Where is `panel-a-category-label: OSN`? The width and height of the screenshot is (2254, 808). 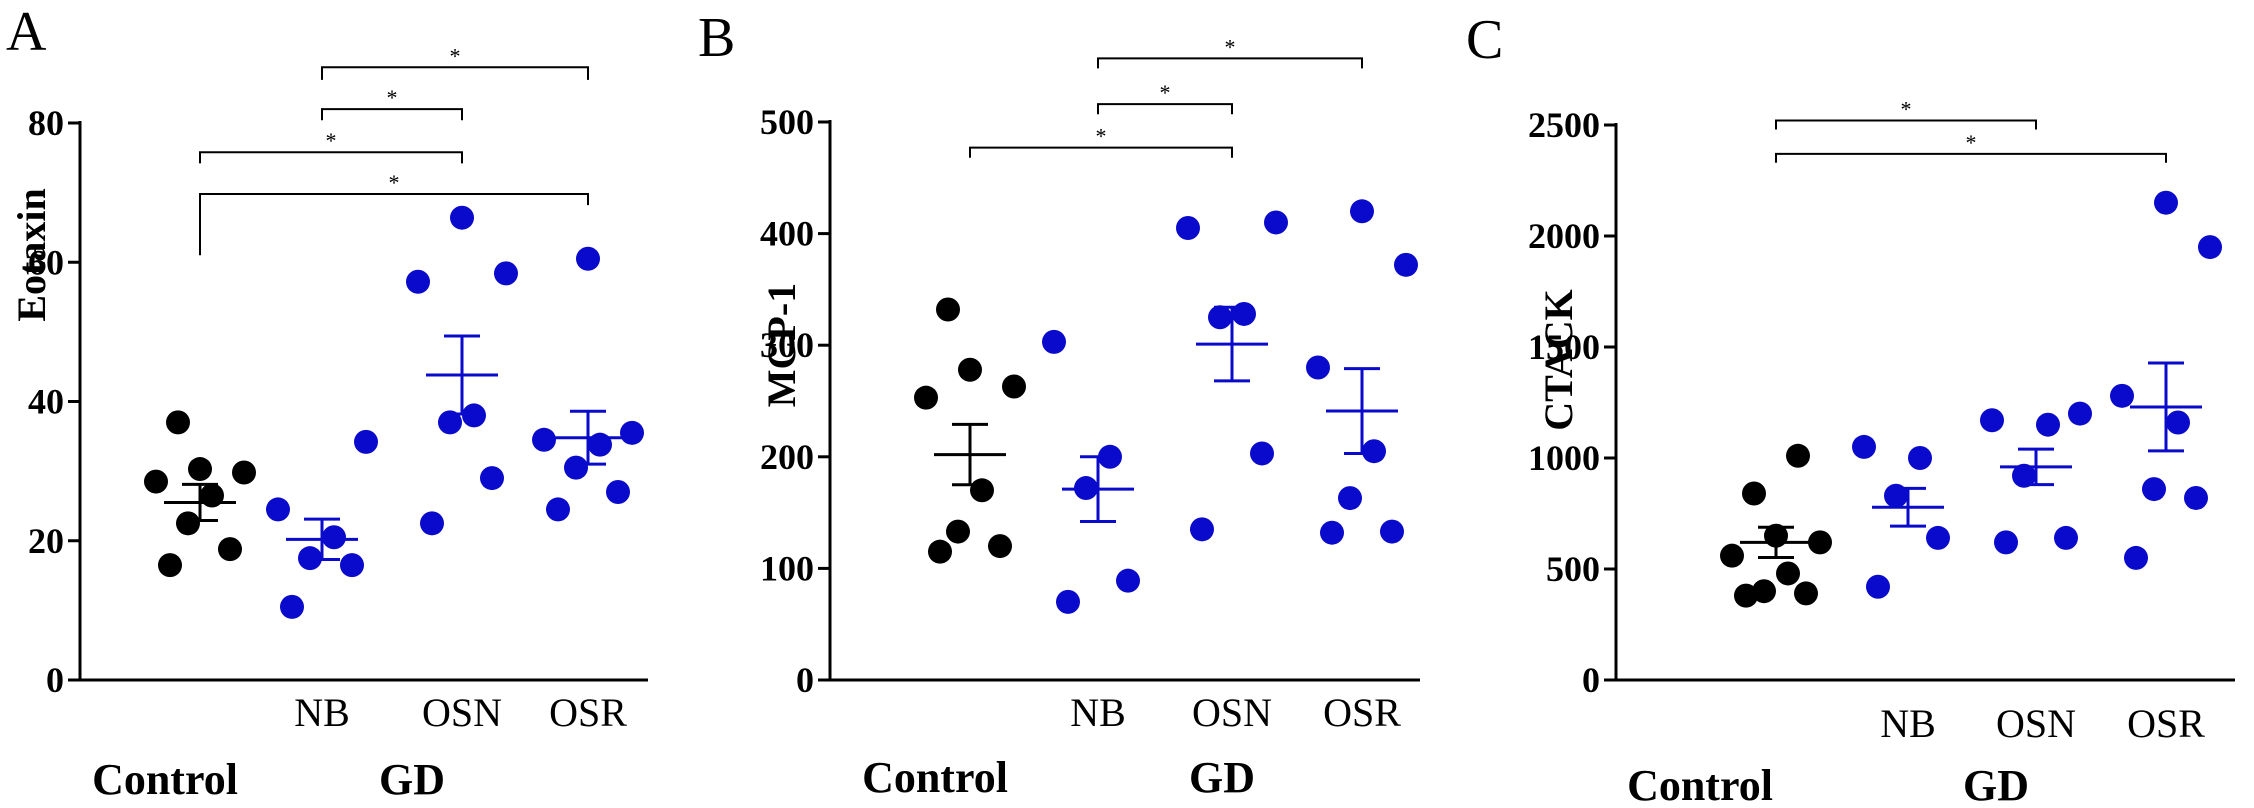
panel-a-category-label: OSN is located at coordinates (462, 712).